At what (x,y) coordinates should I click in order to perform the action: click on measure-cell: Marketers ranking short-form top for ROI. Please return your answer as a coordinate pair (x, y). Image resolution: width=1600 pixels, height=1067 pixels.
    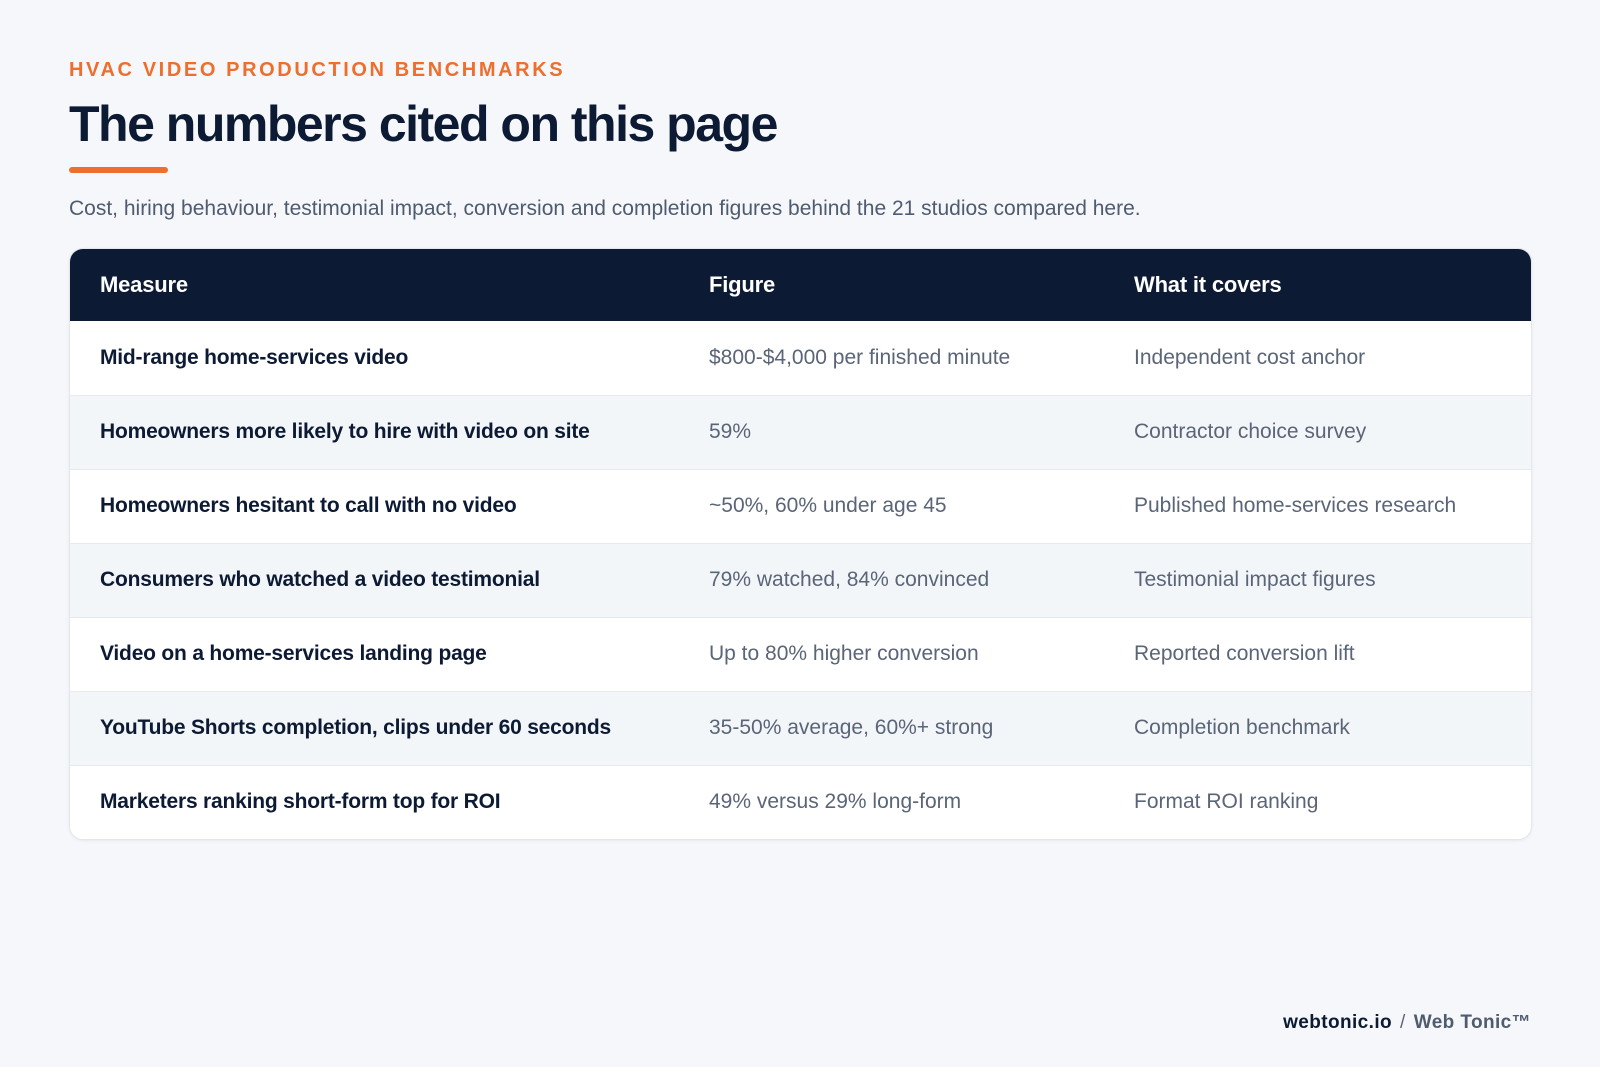
    Looking at the image, I should click on (300, 802).